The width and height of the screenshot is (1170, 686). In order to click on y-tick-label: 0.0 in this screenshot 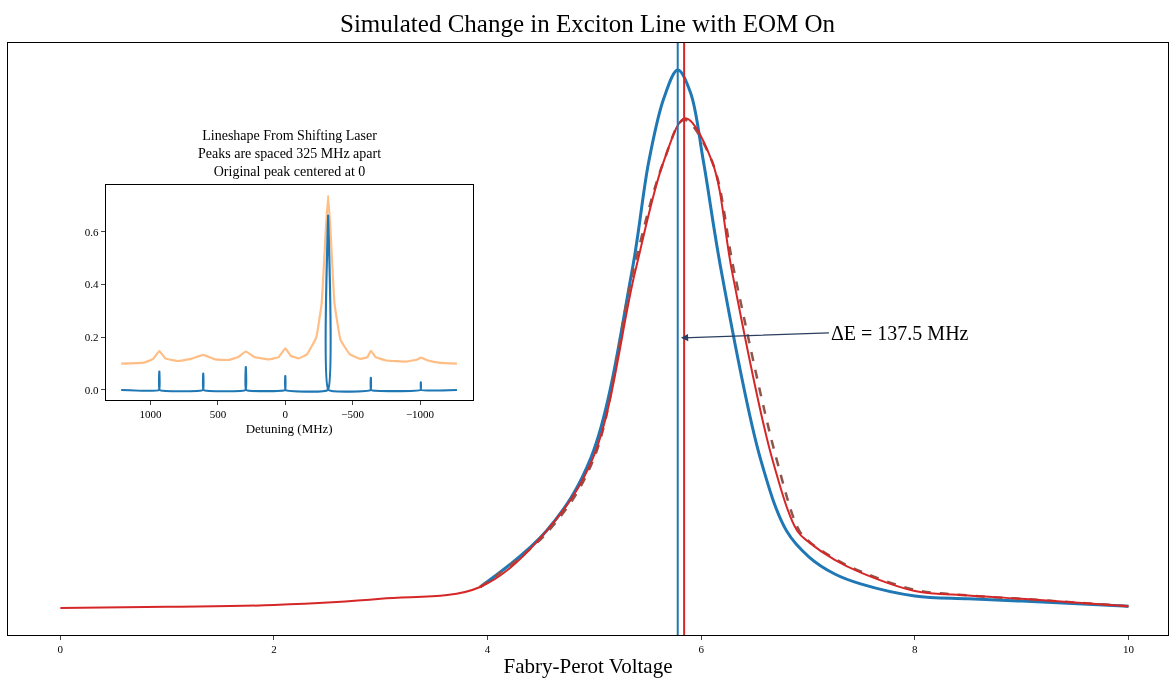, I will do `click(91, 389)`.